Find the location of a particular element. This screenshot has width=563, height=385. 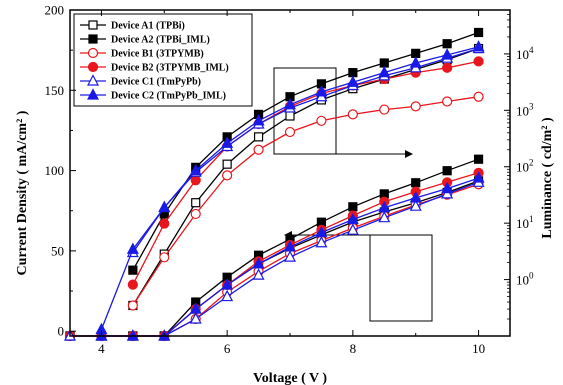

y-tick-label: 50 is located at coordinates (57, 250).